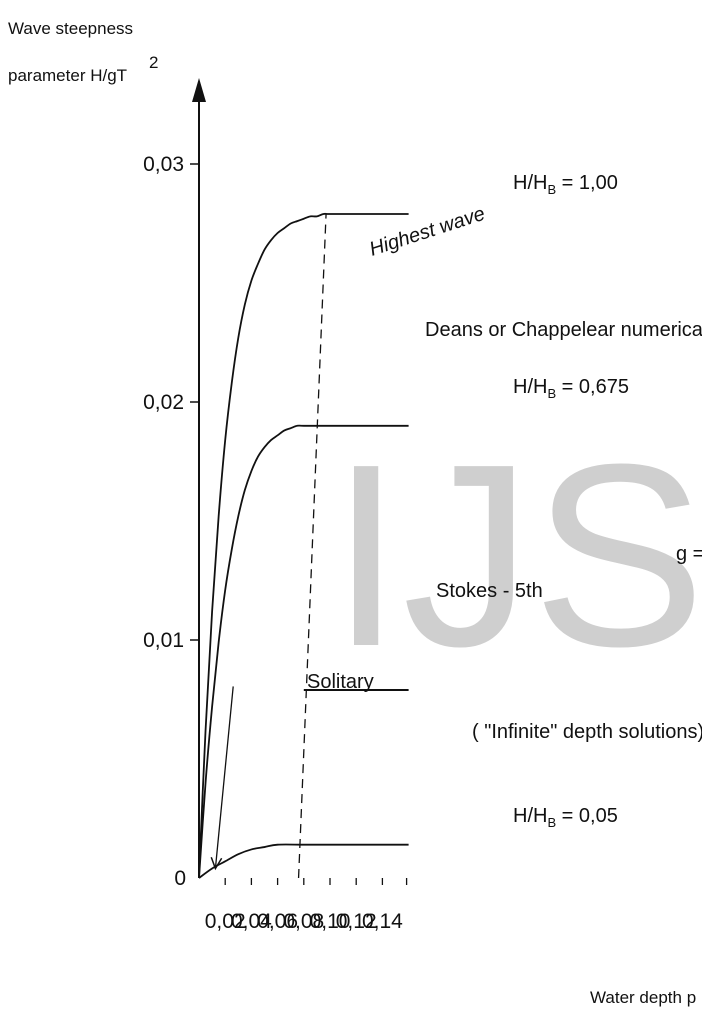 The image size is (702, 1011). Describe the element at coordinates (340, 682) in the screenshot. I see `solitary-label: Solitary` at that location.